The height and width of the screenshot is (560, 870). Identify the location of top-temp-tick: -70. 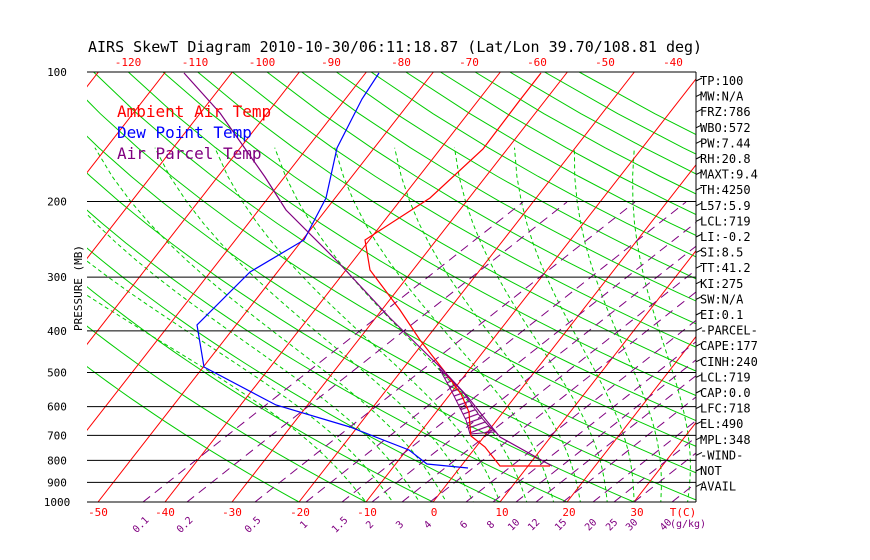
(469, 62).